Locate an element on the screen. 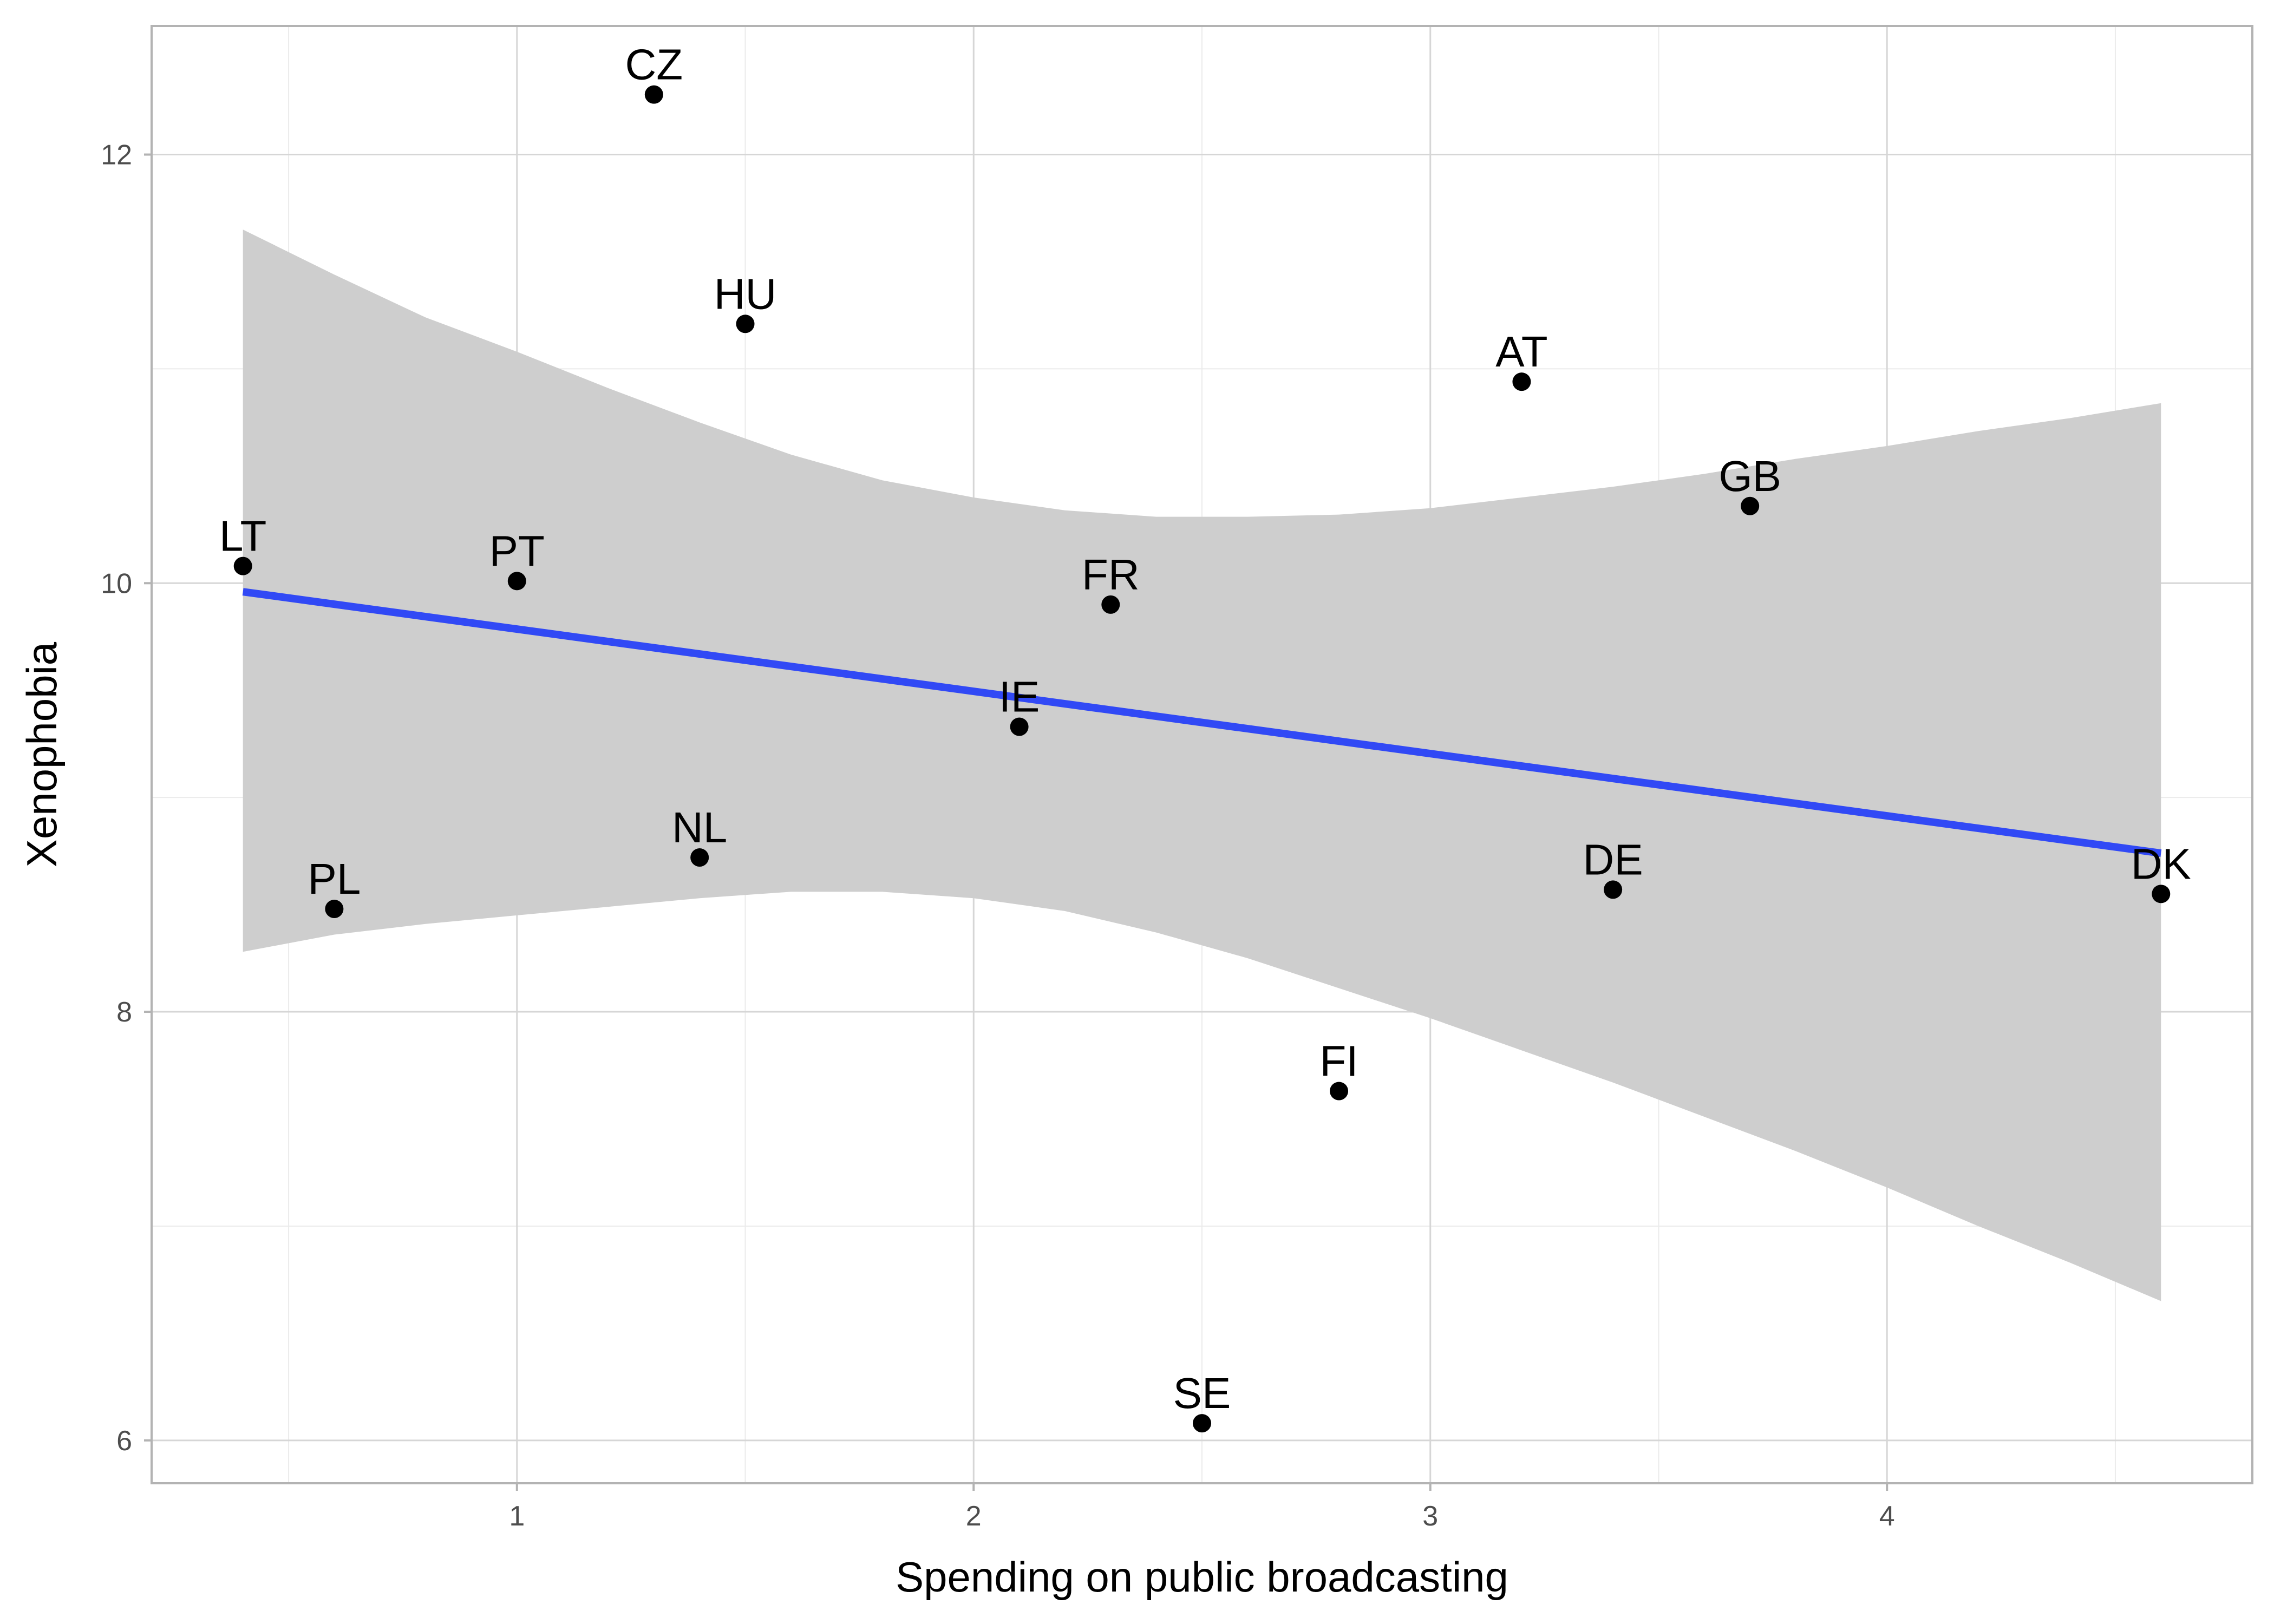 This screenshot has width=2274, height=1624. x-tick-labels: 1 2 3 4 is located at coordinates (1202, 1516).